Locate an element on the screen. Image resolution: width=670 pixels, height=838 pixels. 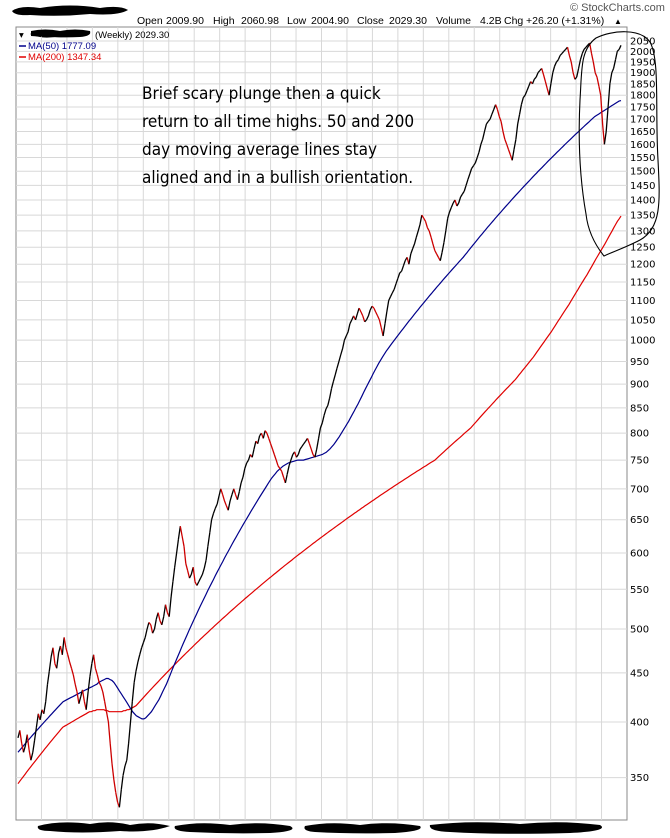
chg-up-arrow-icon: ▲ is located at coordinates (618, 21).